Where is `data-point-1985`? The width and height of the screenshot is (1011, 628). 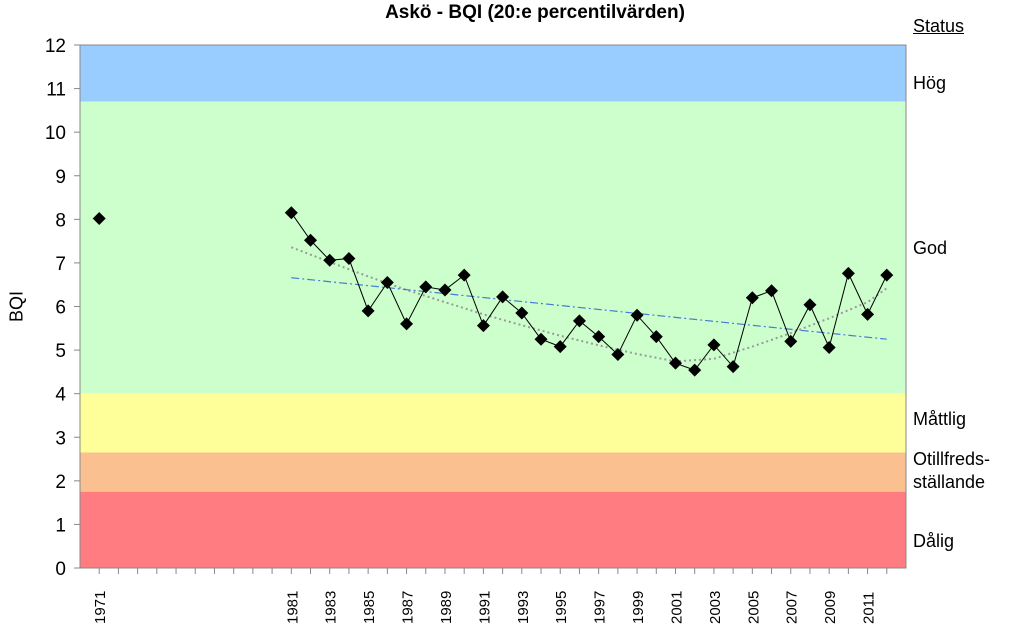 data-point-1985 is located at coordinates (368, 311).